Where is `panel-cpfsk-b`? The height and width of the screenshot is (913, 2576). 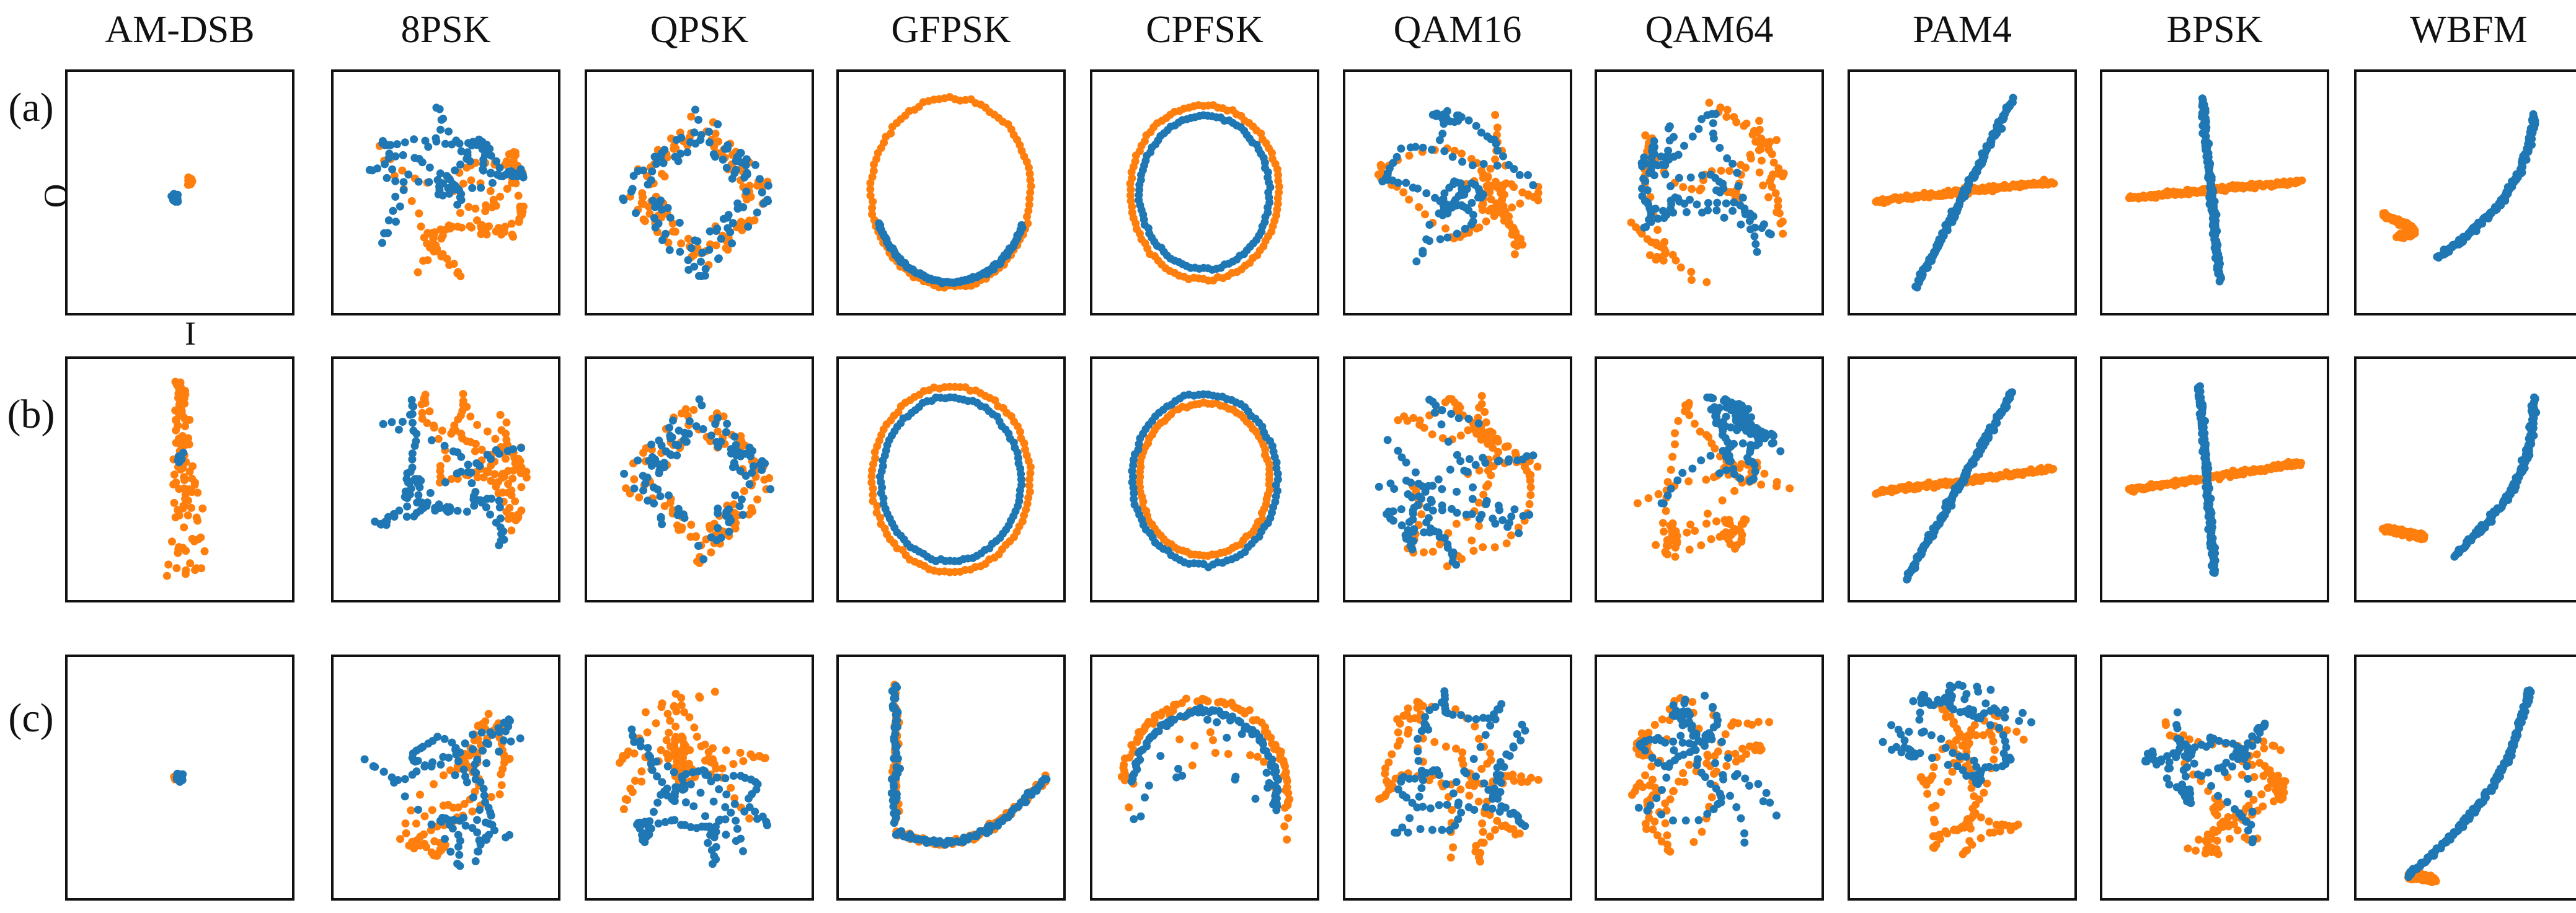 panel-cpfsk-b is located at coordinates (1204, 479).